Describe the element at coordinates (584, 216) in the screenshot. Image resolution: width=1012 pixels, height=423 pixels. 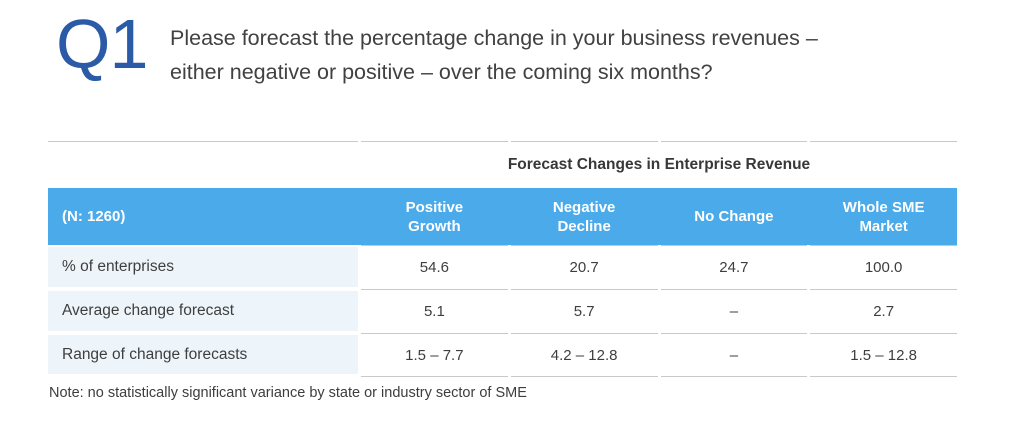
I see `column-header-negative-decline: Negative Decline` at that location.